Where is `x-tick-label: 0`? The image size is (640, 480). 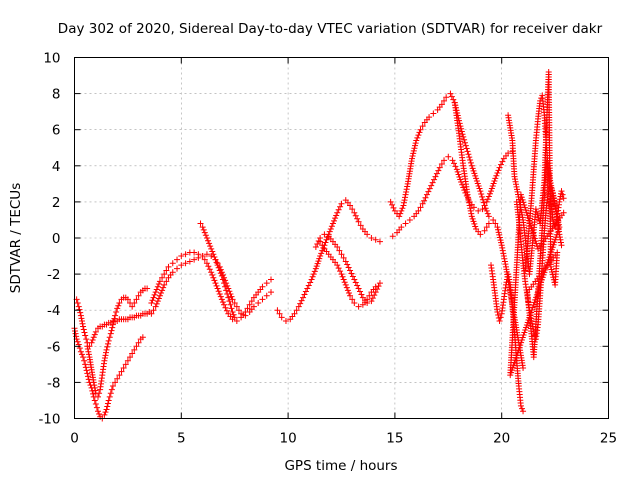
x-tick-label: 0 is located at coordinates (74, 439).